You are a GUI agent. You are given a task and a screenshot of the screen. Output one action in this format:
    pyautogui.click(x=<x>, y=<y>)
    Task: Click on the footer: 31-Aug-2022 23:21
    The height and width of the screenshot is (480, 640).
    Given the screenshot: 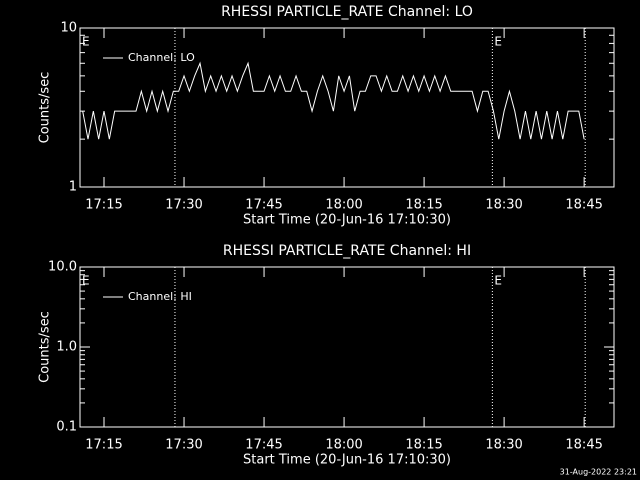 What is the action you would take?
    pyautogui.click(x=598, y=472)
    